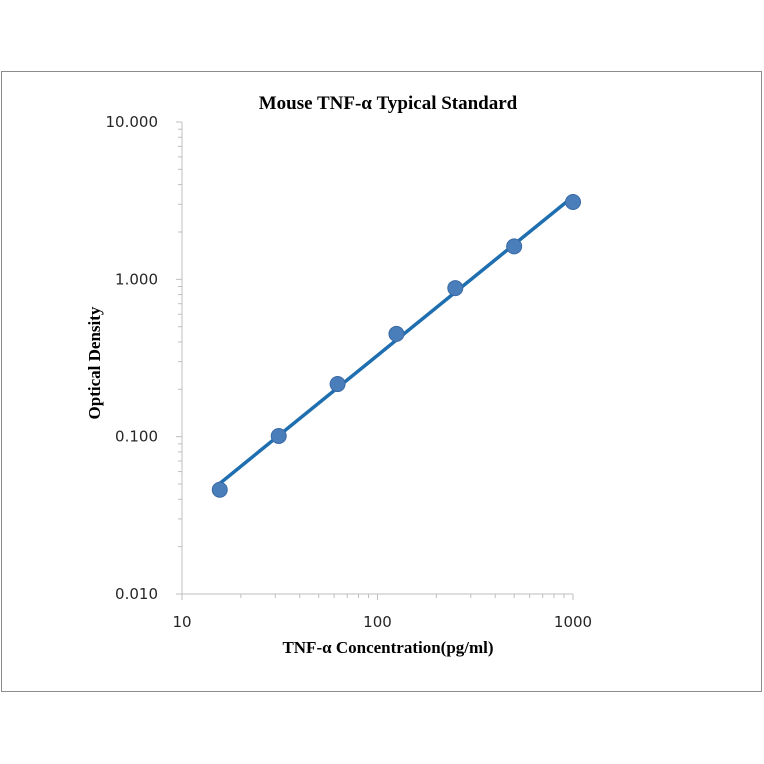  Describe the element at coordinates (132, 122) in the screenshot. I see `y-tick-label: 10.000` at that location.